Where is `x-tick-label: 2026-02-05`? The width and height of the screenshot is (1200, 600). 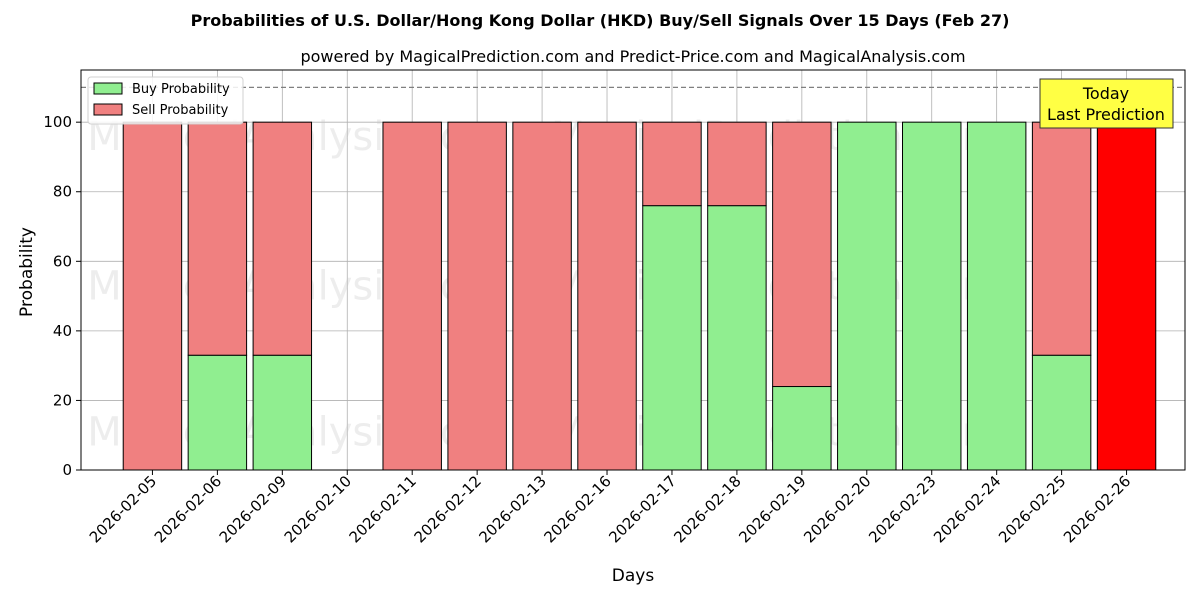
x-tick-label: 2026-02-05 is located at coordinates (123, 509).